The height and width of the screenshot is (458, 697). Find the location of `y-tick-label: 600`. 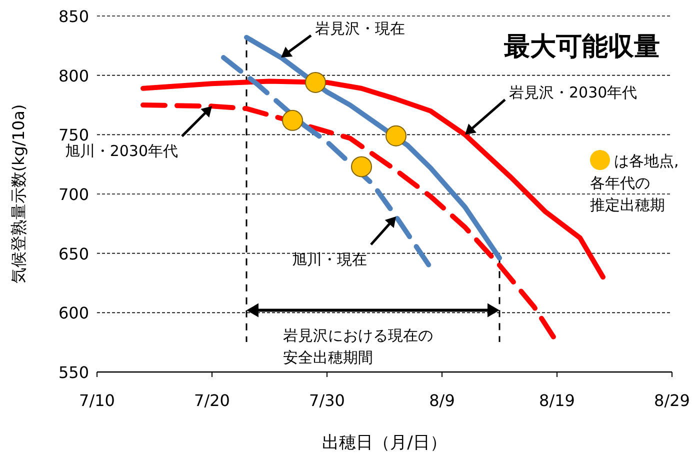

y-tick-label: 600 is located at coordinates (73, 313).